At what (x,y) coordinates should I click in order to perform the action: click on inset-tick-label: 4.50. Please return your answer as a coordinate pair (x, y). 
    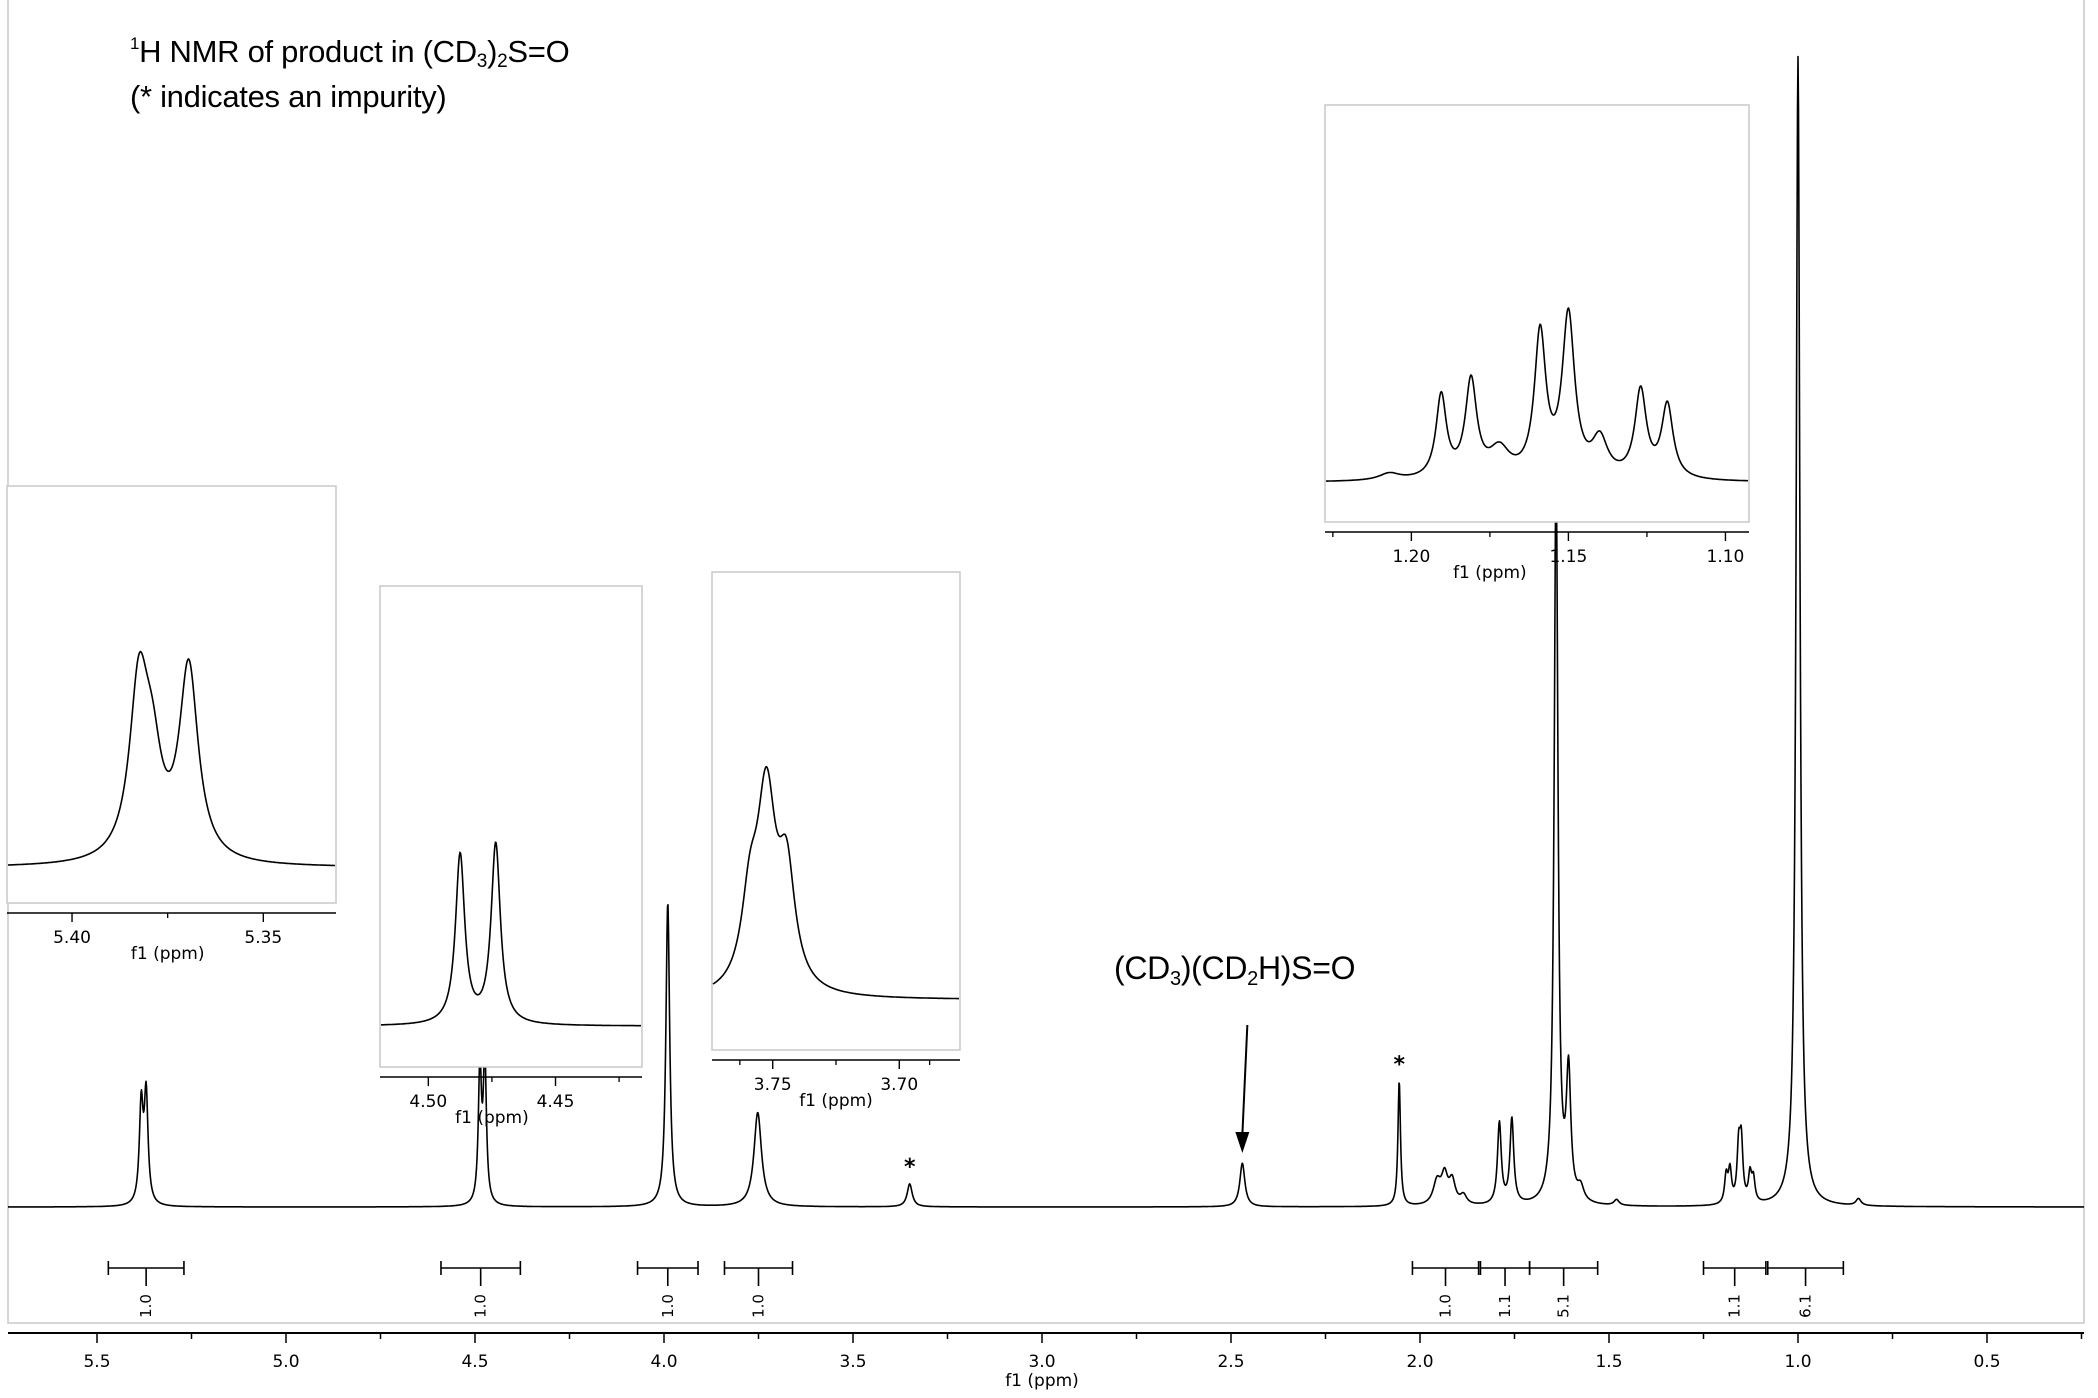
    Looking at the image, I should click on (428, 1102).